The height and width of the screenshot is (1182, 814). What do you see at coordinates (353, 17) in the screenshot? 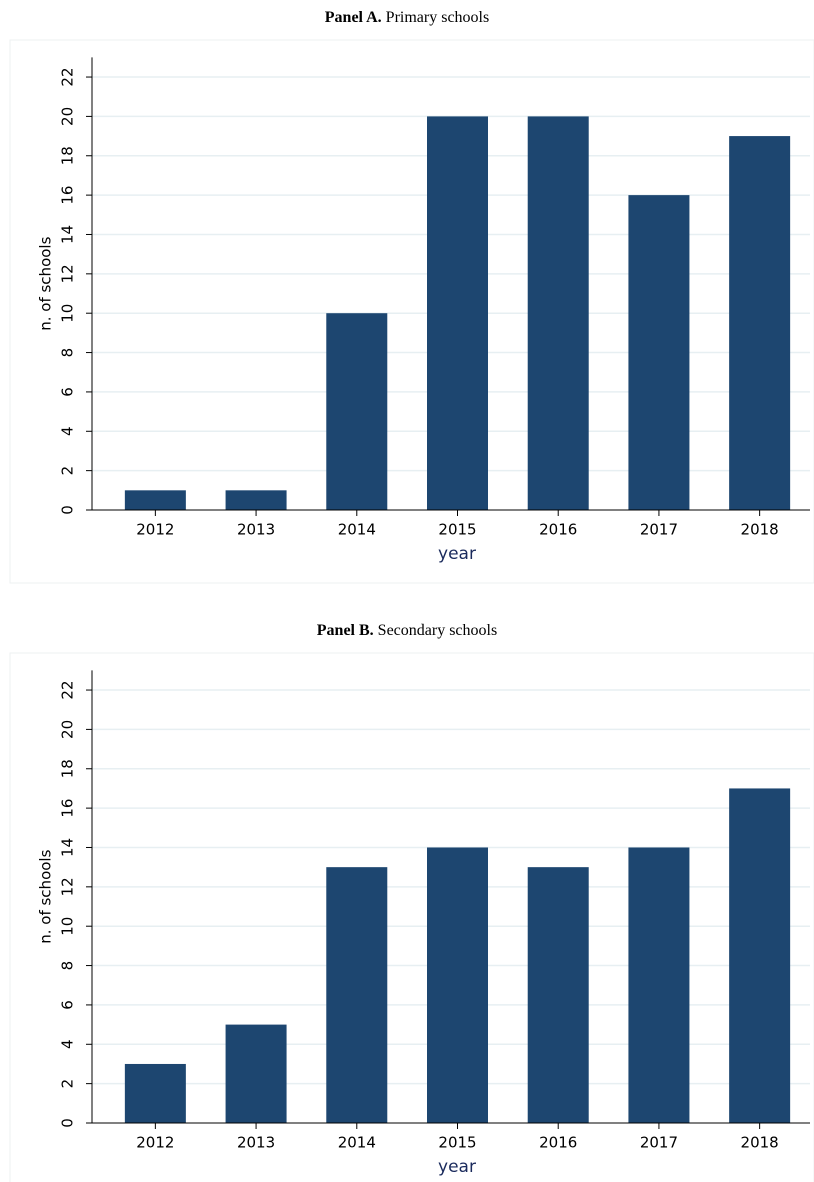
I see `panel-label: Panel A.` at bounding box center [353, 17].